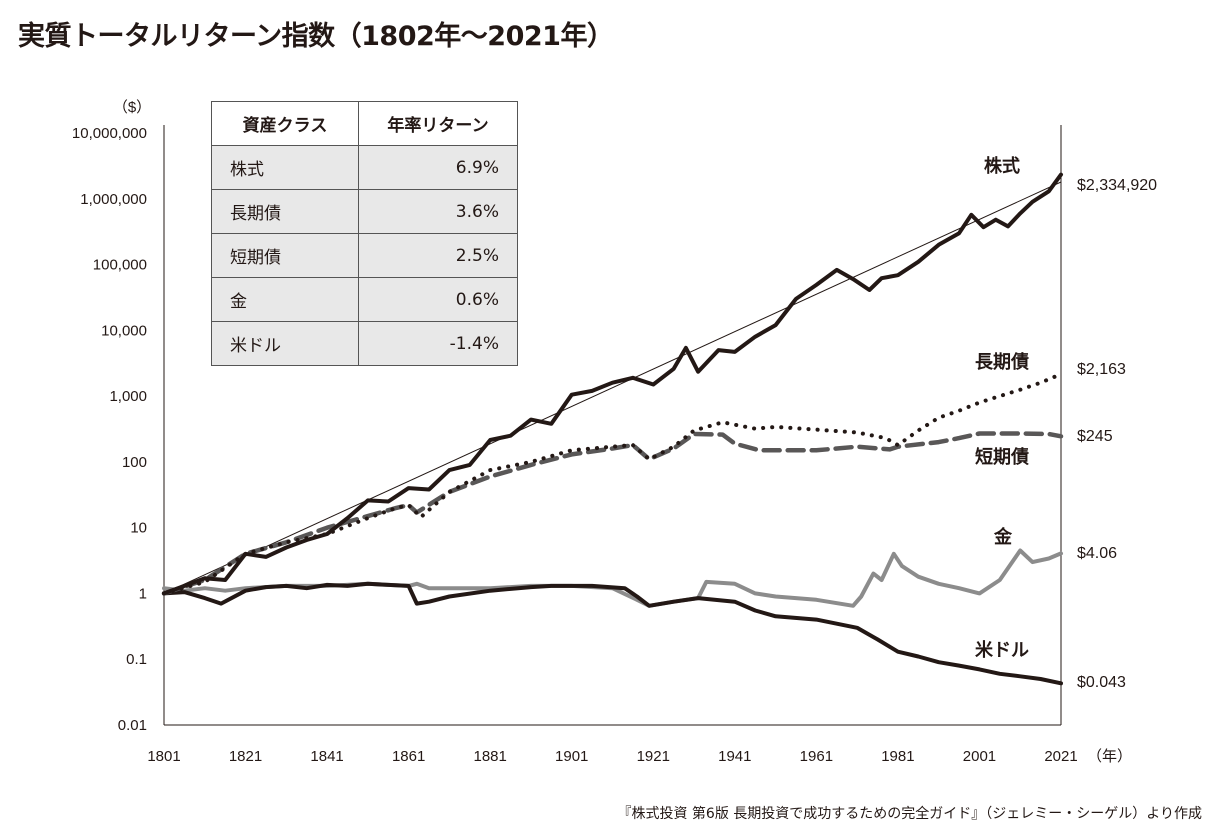 This screenshot has height=836, width=1224. I want to click on end-value-label: $0.043, so click(1101, 682).